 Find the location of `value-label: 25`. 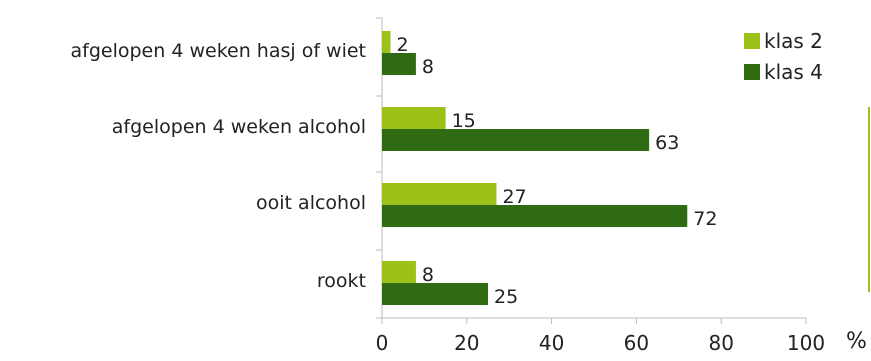

value-label: 25 is located at coordinates (506, 297).